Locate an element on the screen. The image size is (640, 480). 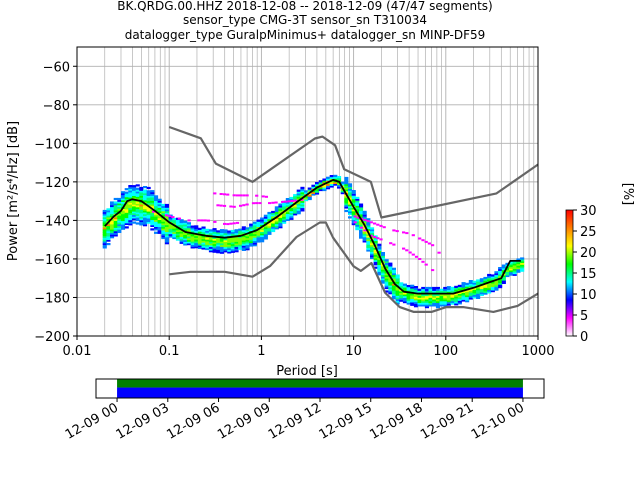
low-noise-model-line is located at coordinates (354, 267).